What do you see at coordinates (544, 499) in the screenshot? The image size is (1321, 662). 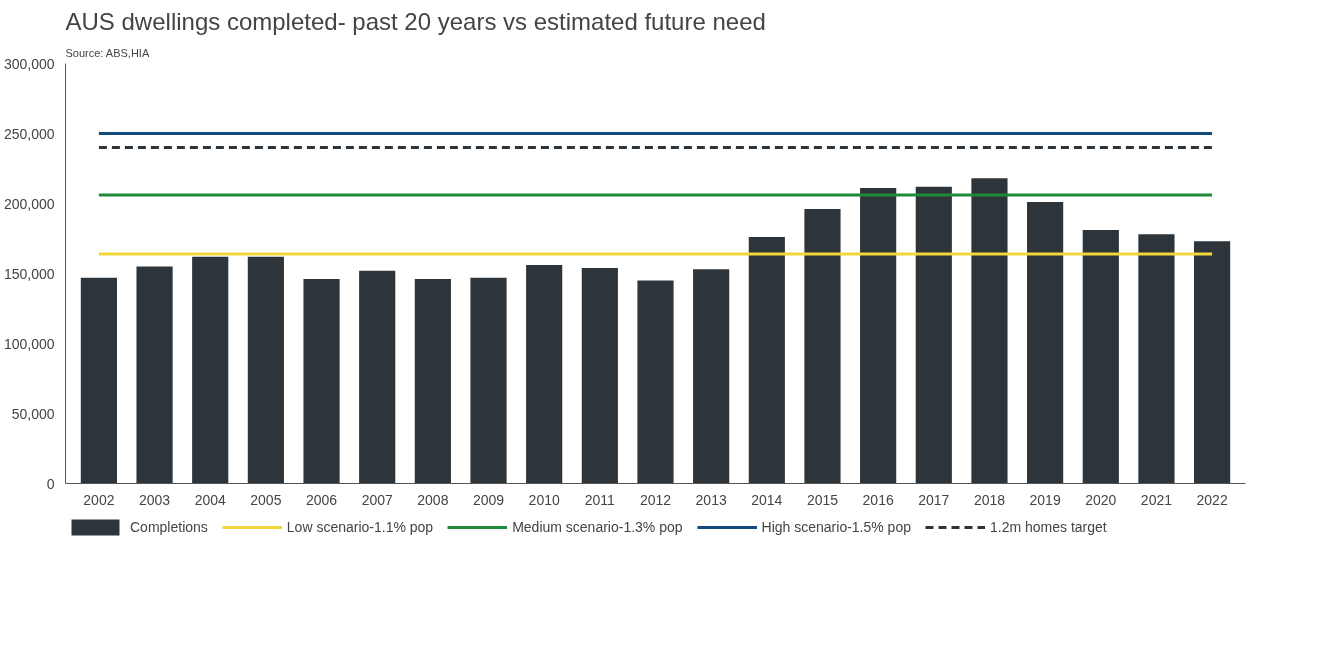 I see `x-tick-label: 2010` at bounding box center [544, 499].